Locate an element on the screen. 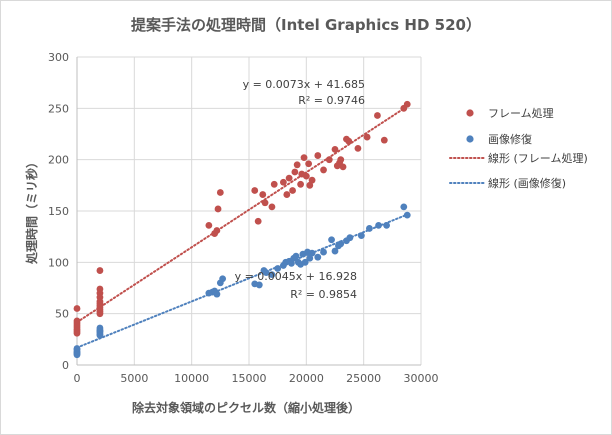 This screenshot has height=435, width=612. chart-title: 提案手法の処理時間（Intel Graphics HD 520） is located at coordinates (306, 25).